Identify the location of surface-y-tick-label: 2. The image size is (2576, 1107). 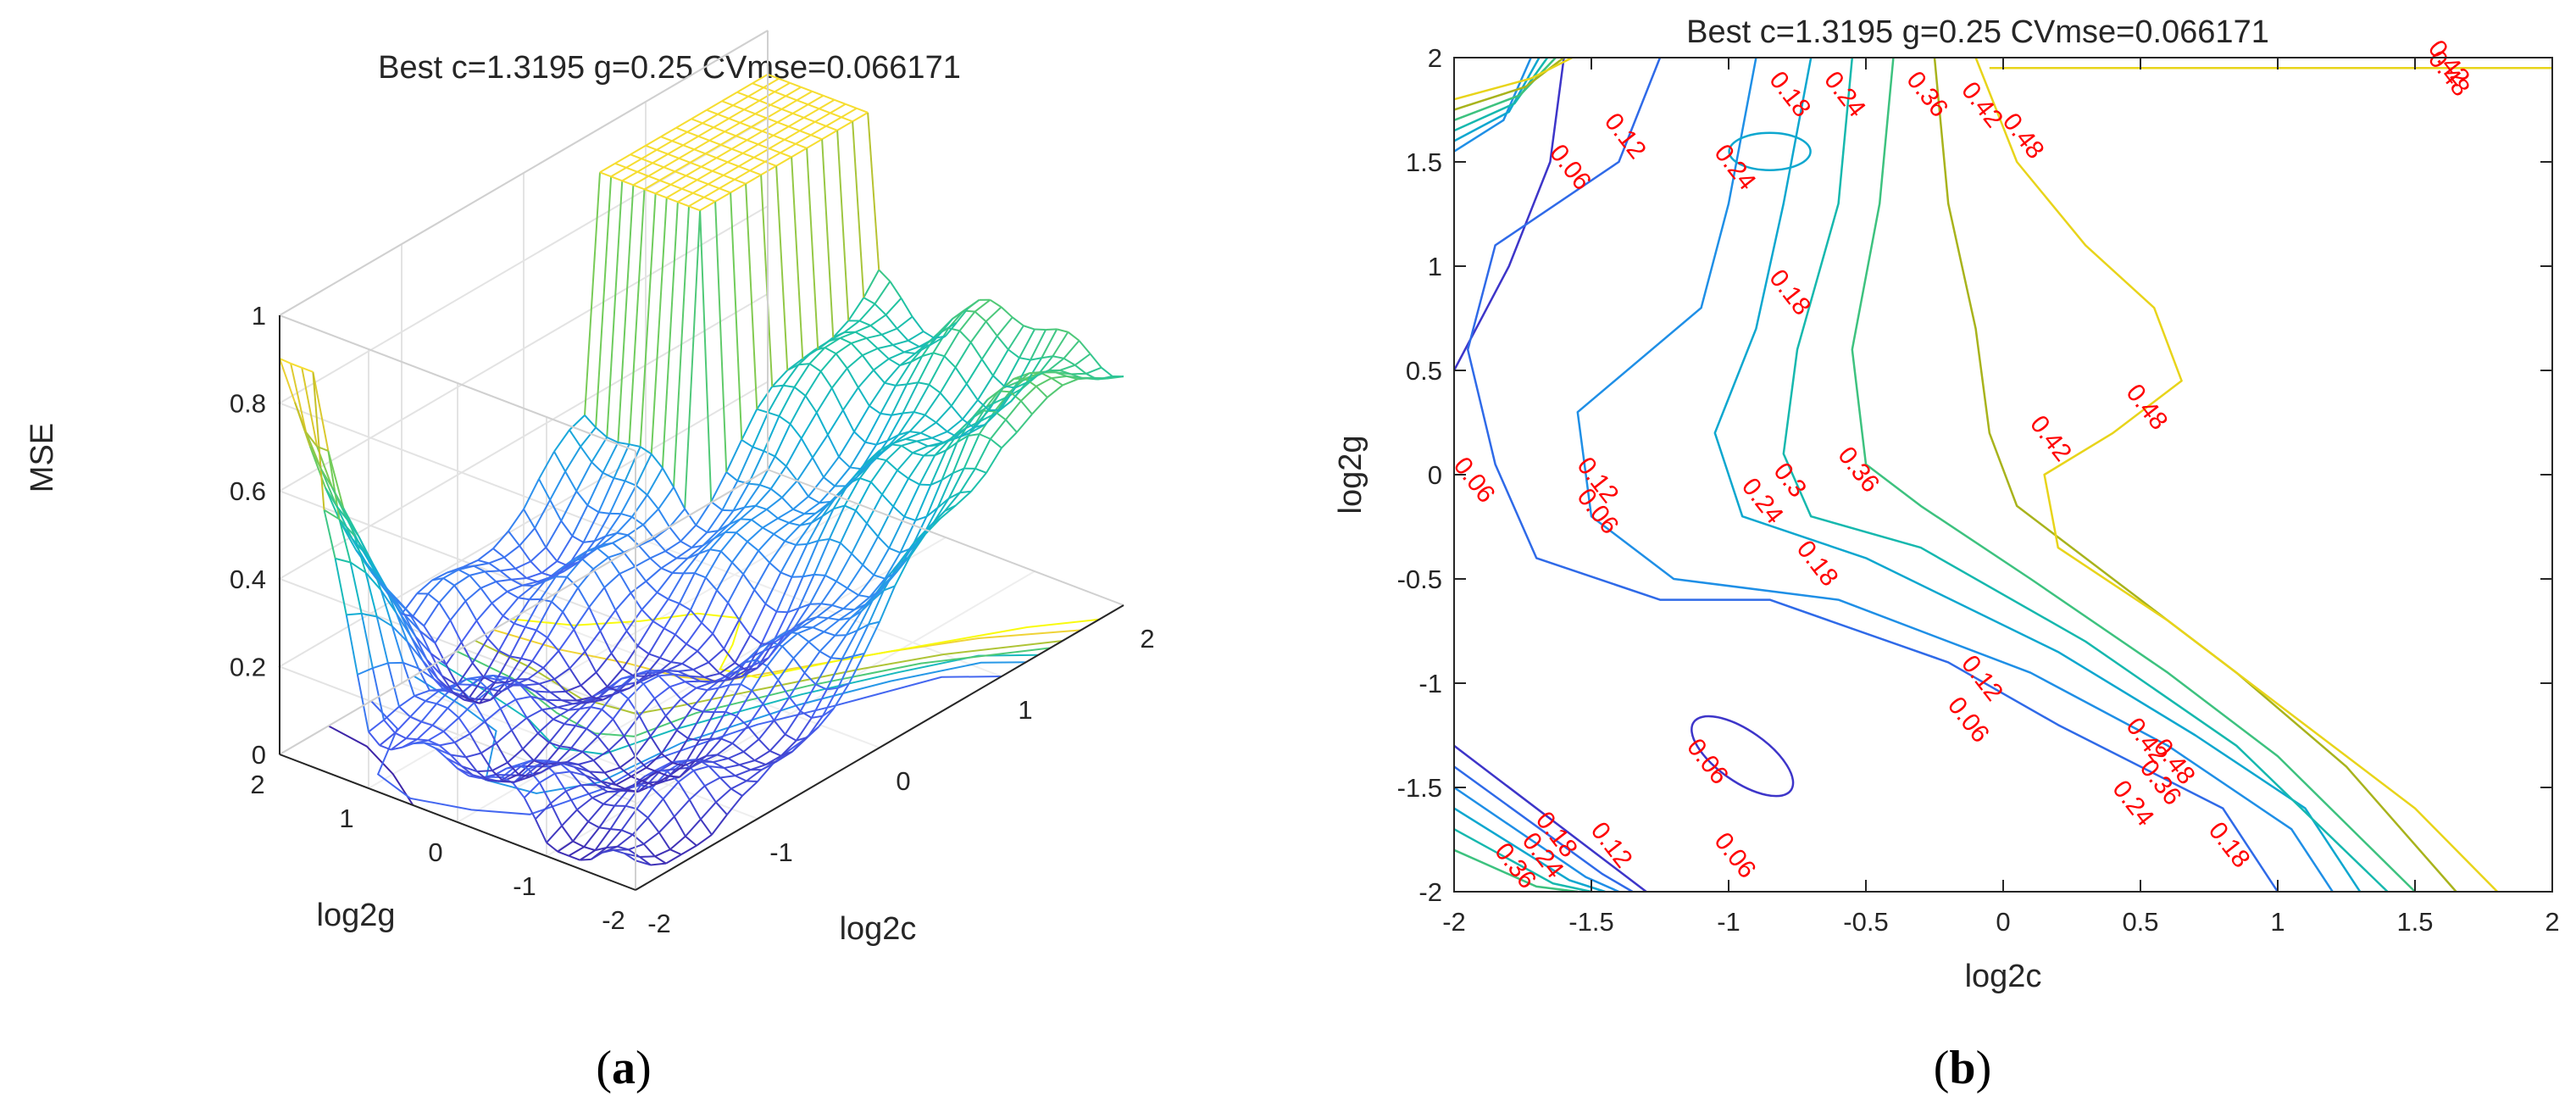
(257, 784).